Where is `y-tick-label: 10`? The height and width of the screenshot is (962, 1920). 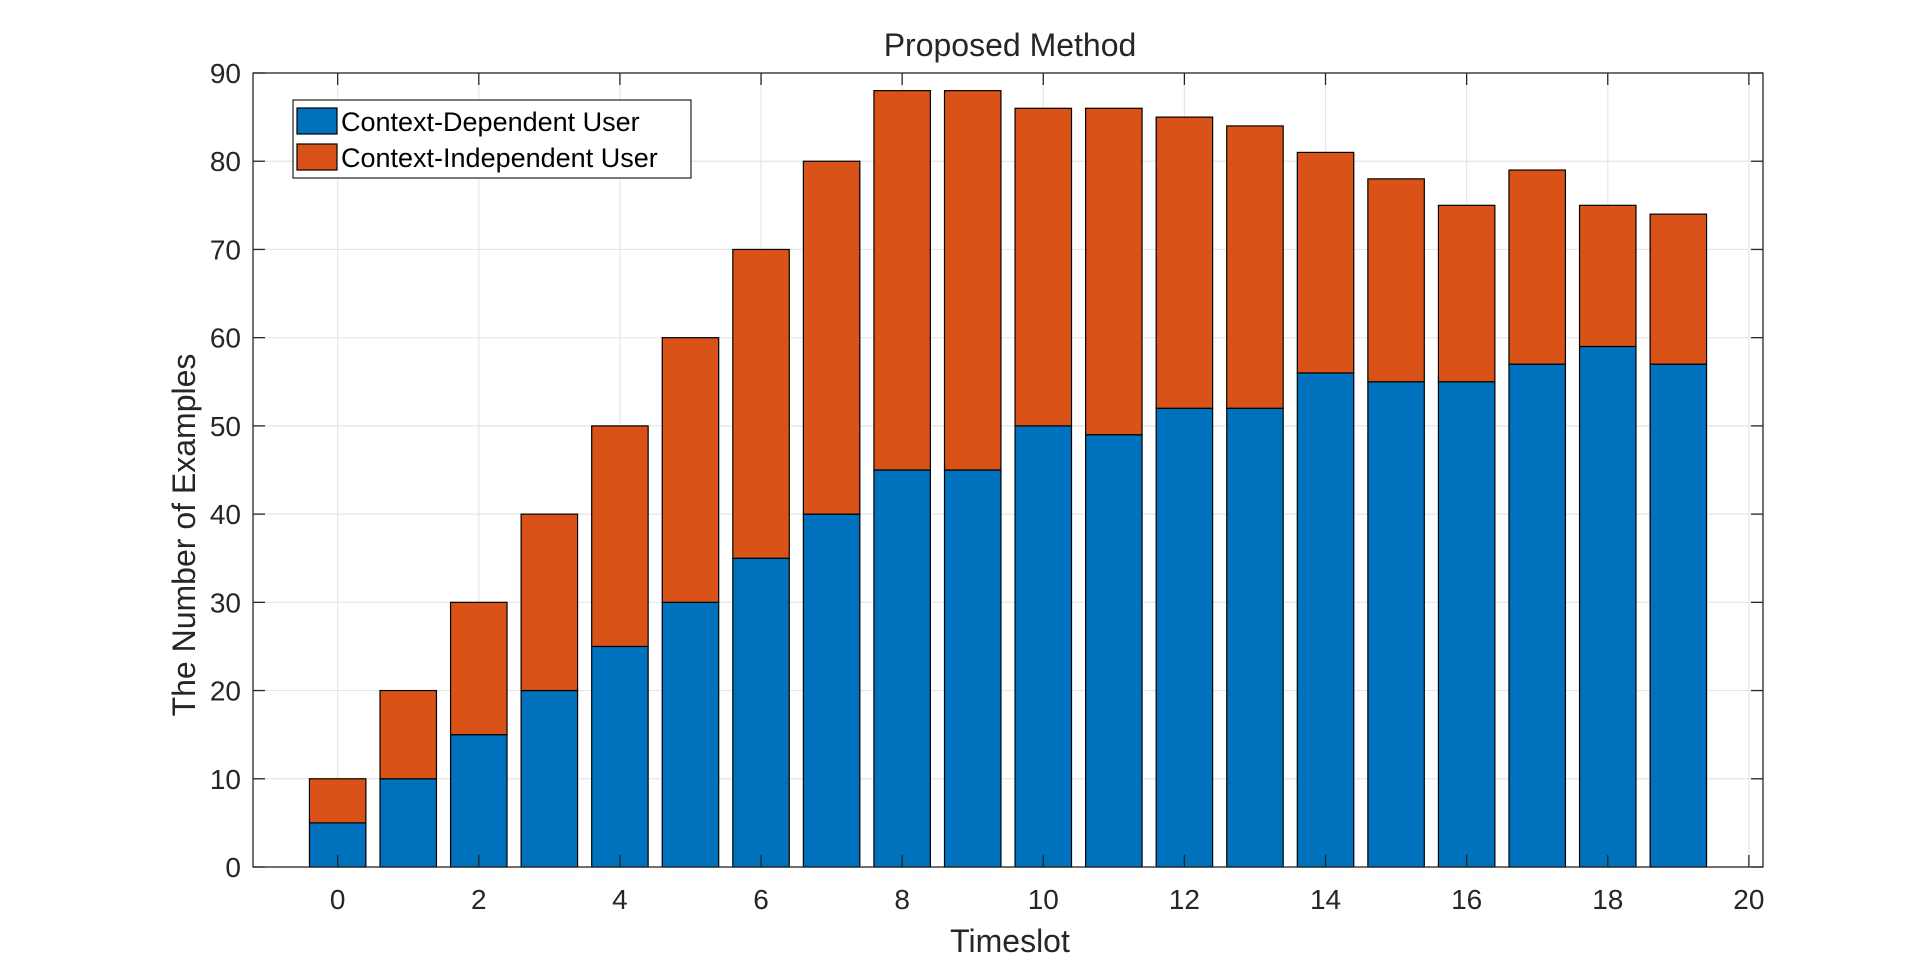
y-tick-label: 10 is located at coordinates (225, 779).